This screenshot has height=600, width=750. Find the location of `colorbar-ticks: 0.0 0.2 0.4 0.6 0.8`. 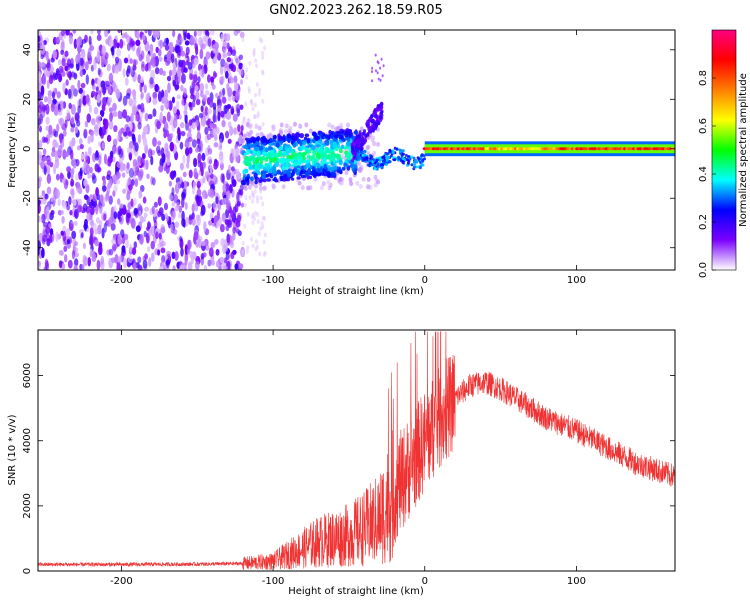

colorbar-ticks: 0.0 0.2 0.4 0.6 0.8 is located at coordinates (707, 174).